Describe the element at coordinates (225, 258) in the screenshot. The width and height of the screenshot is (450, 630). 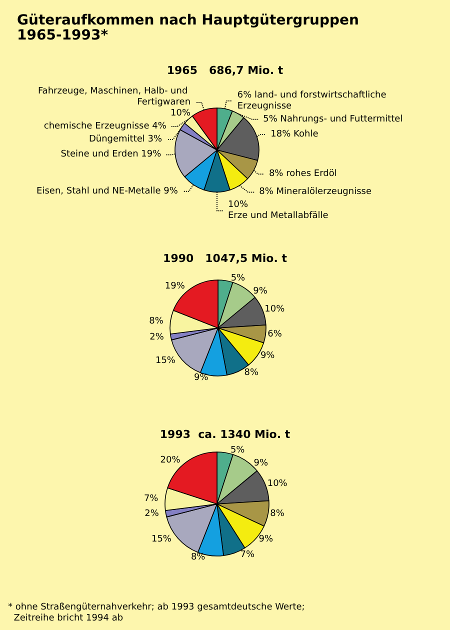
I see `chart-title: 1990 1047,5 Mio. t` at that location.